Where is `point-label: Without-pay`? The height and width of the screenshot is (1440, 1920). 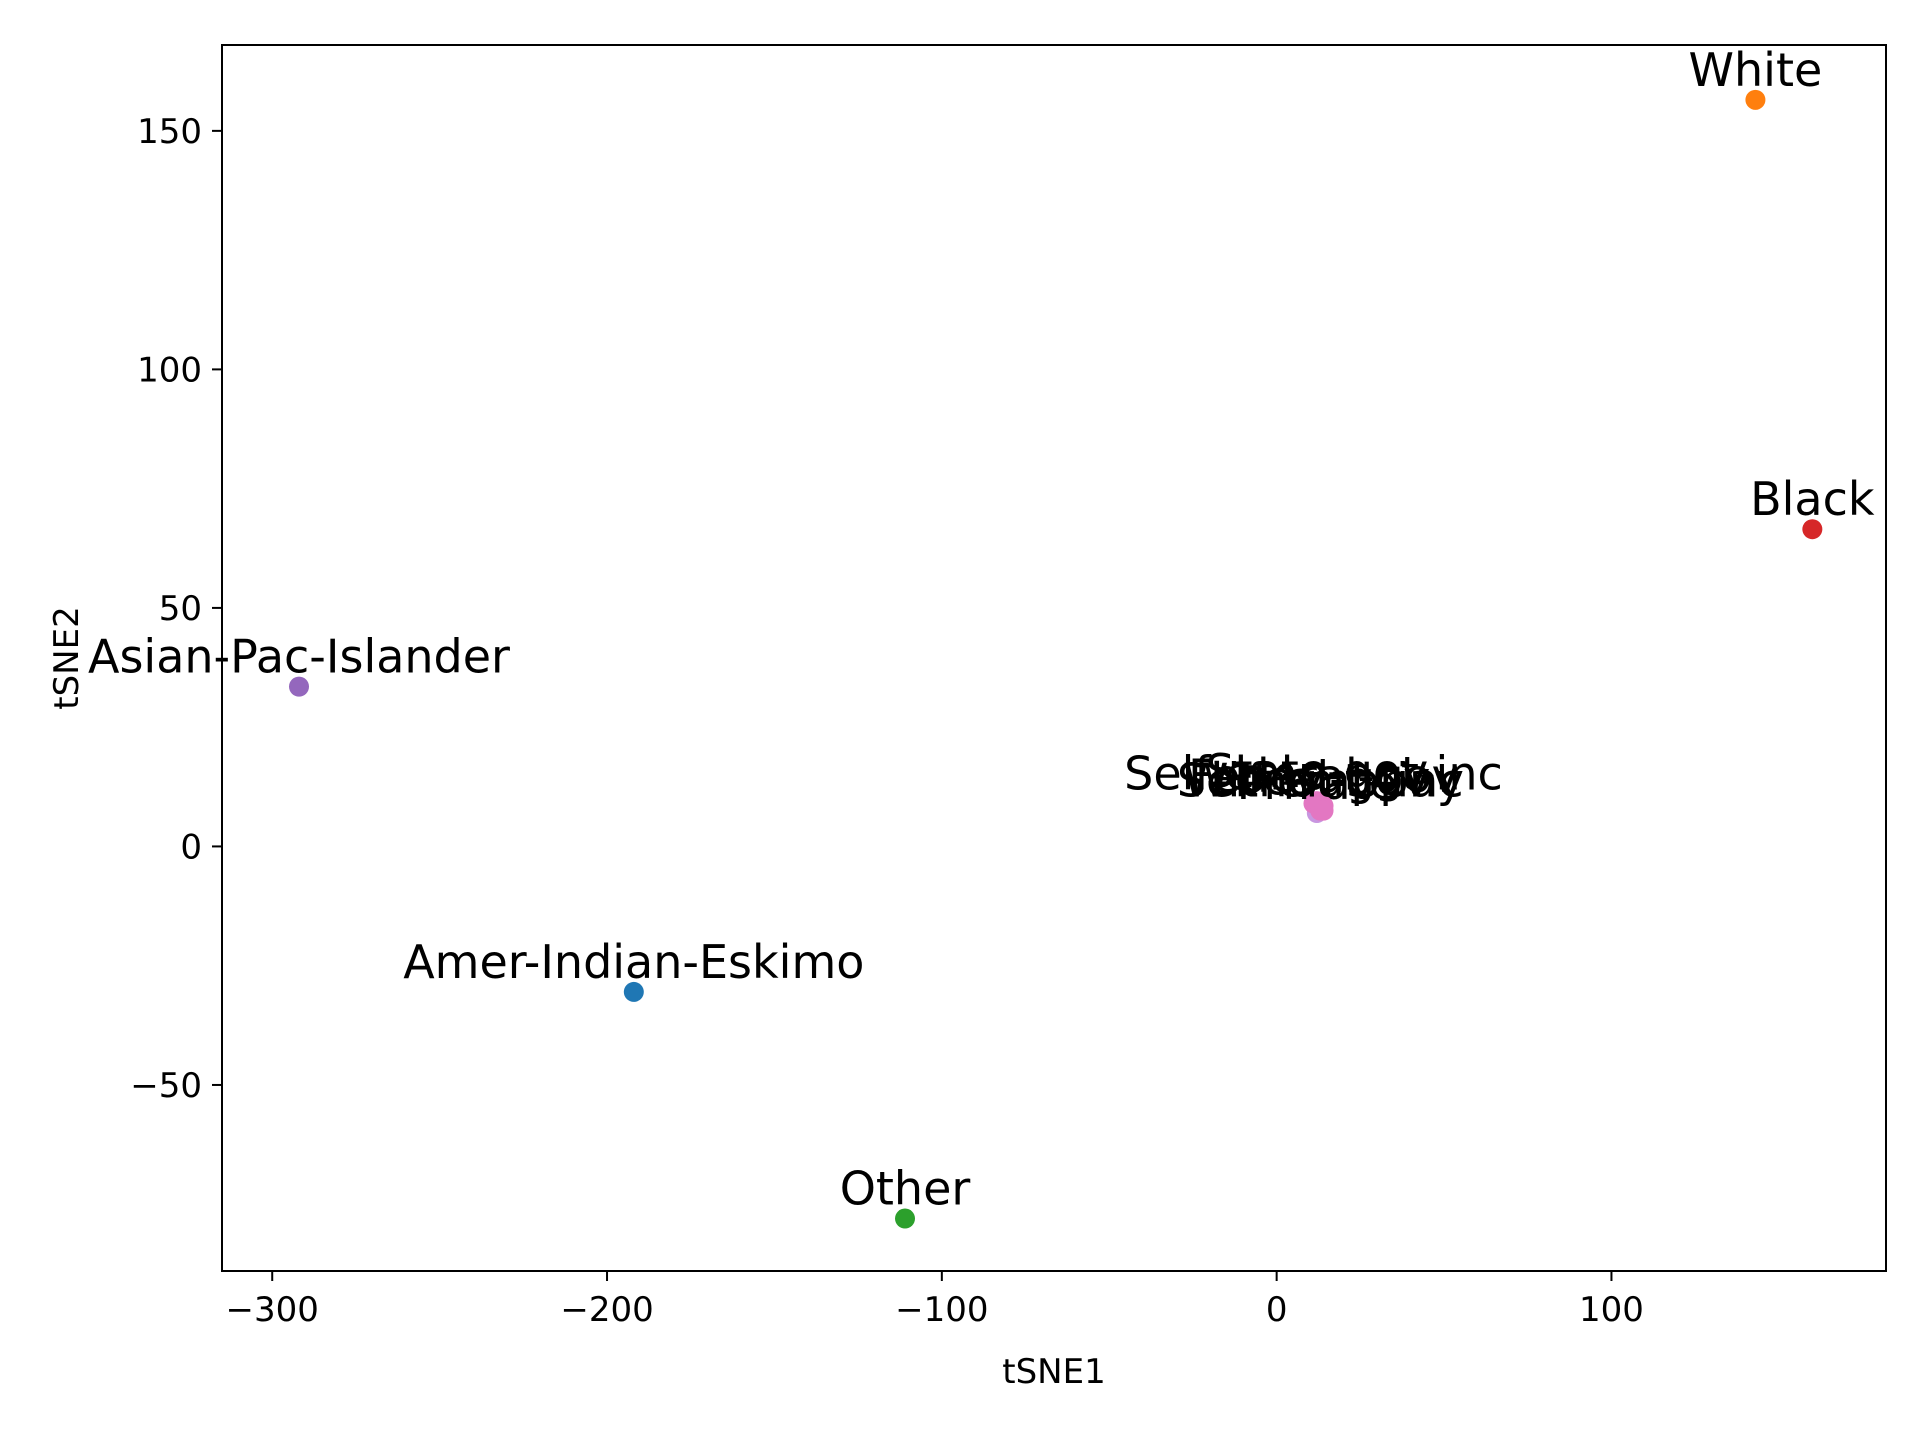 point-label: Without-pay is located at coordinates (1323, 781).